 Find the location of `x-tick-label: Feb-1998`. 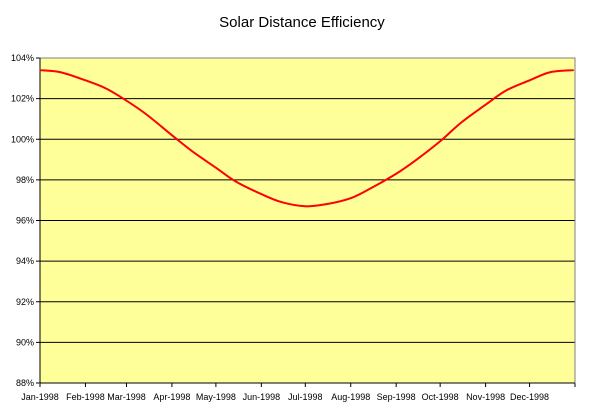

x-tick-label: Feb-1998 is located at coordinates (85, 397).